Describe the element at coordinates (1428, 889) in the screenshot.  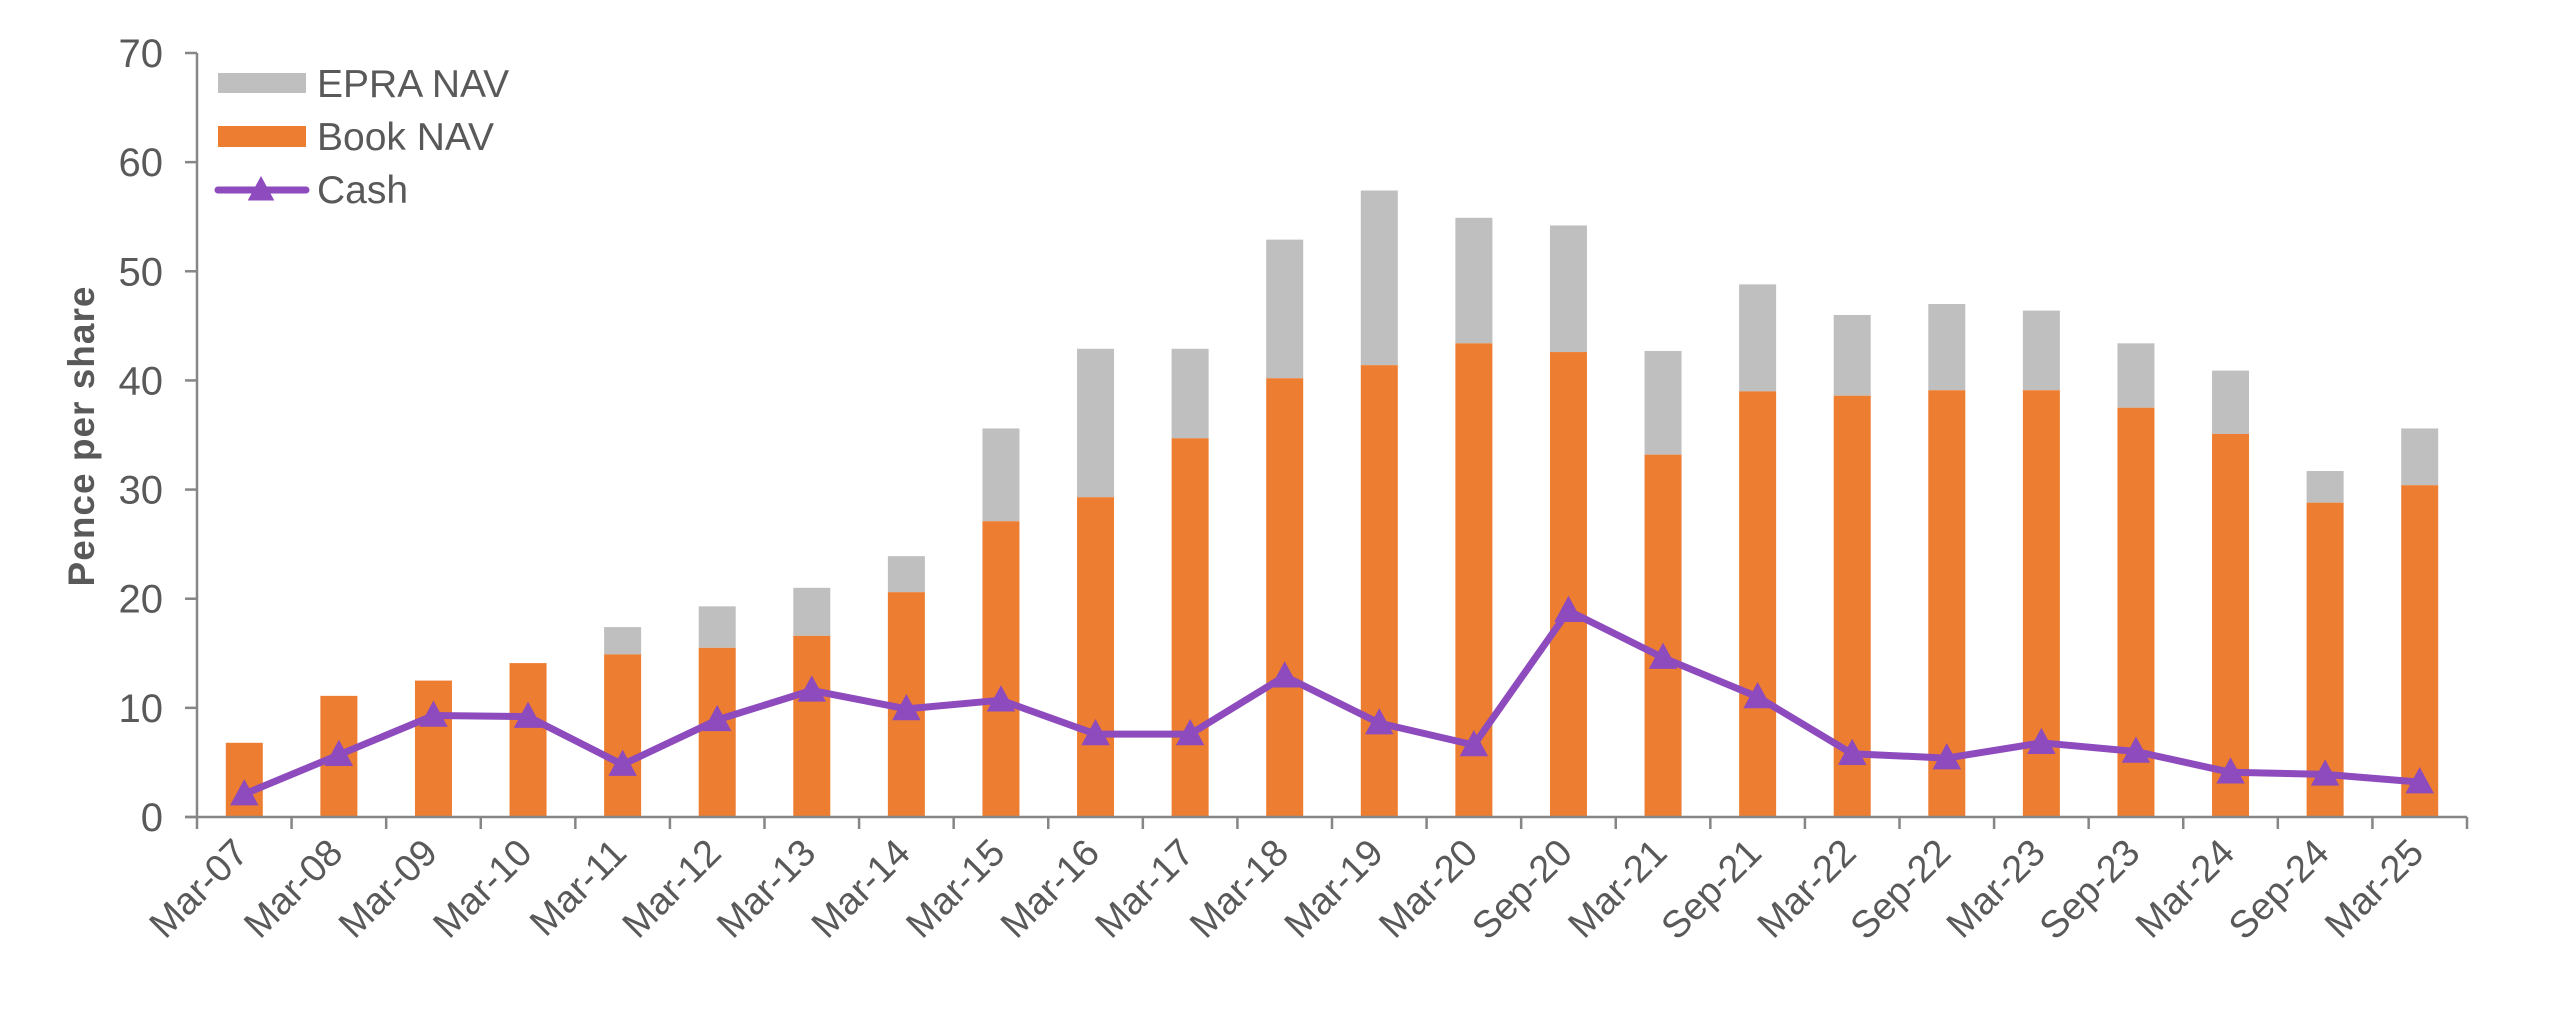
I see `x-tick-label: Mar-20` at that location.